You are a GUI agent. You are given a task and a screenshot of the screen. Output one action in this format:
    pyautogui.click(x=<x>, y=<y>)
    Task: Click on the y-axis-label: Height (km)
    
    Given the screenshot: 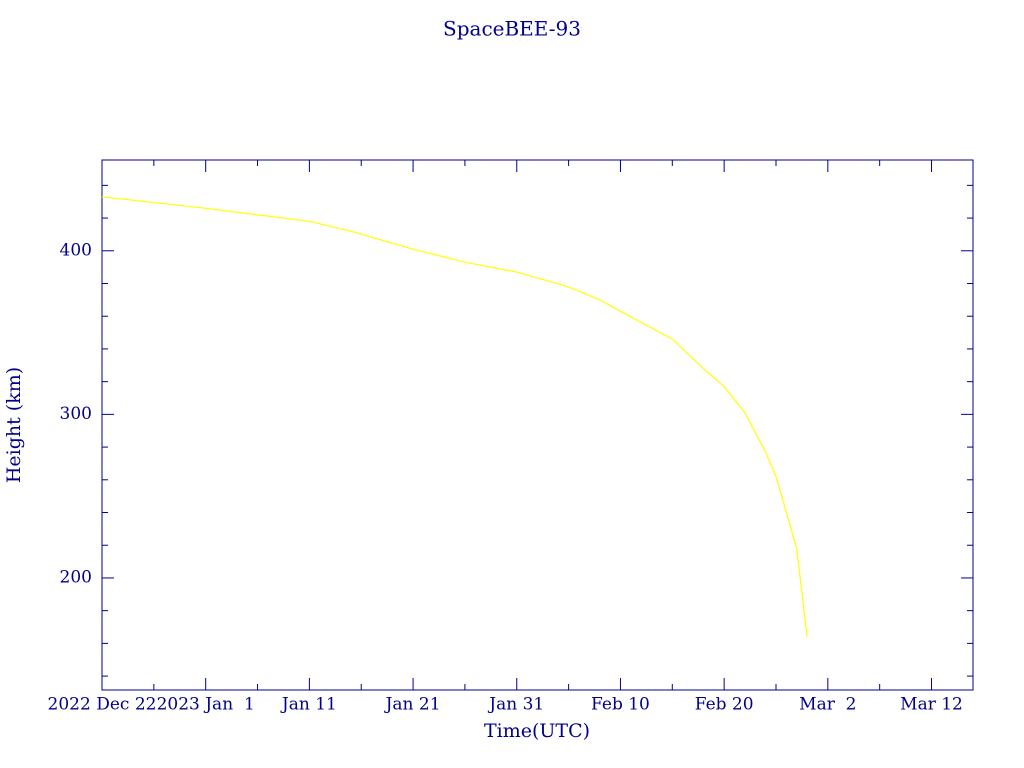 What is the action you would take?
    pyautogui.click(x=14, y=425)
    